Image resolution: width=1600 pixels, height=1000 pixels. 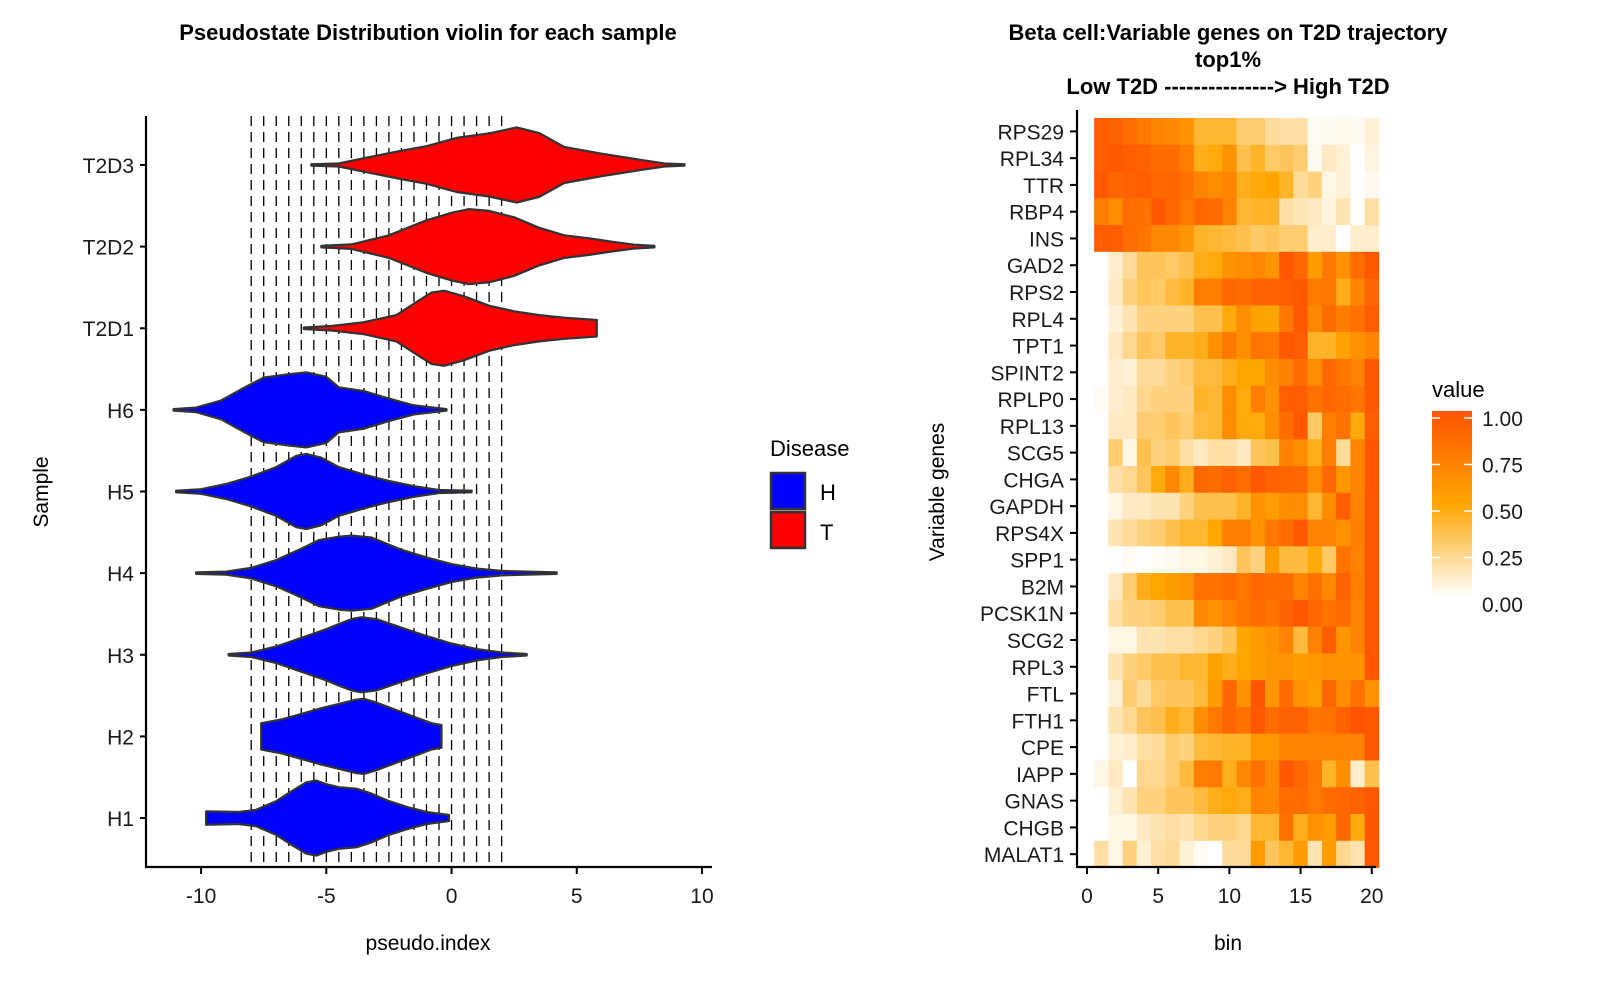 What do you see at coordinates (428, 943) in the screenshot?
I see `x-axis-label: pseudo.index` at bounding box center [428, 943].